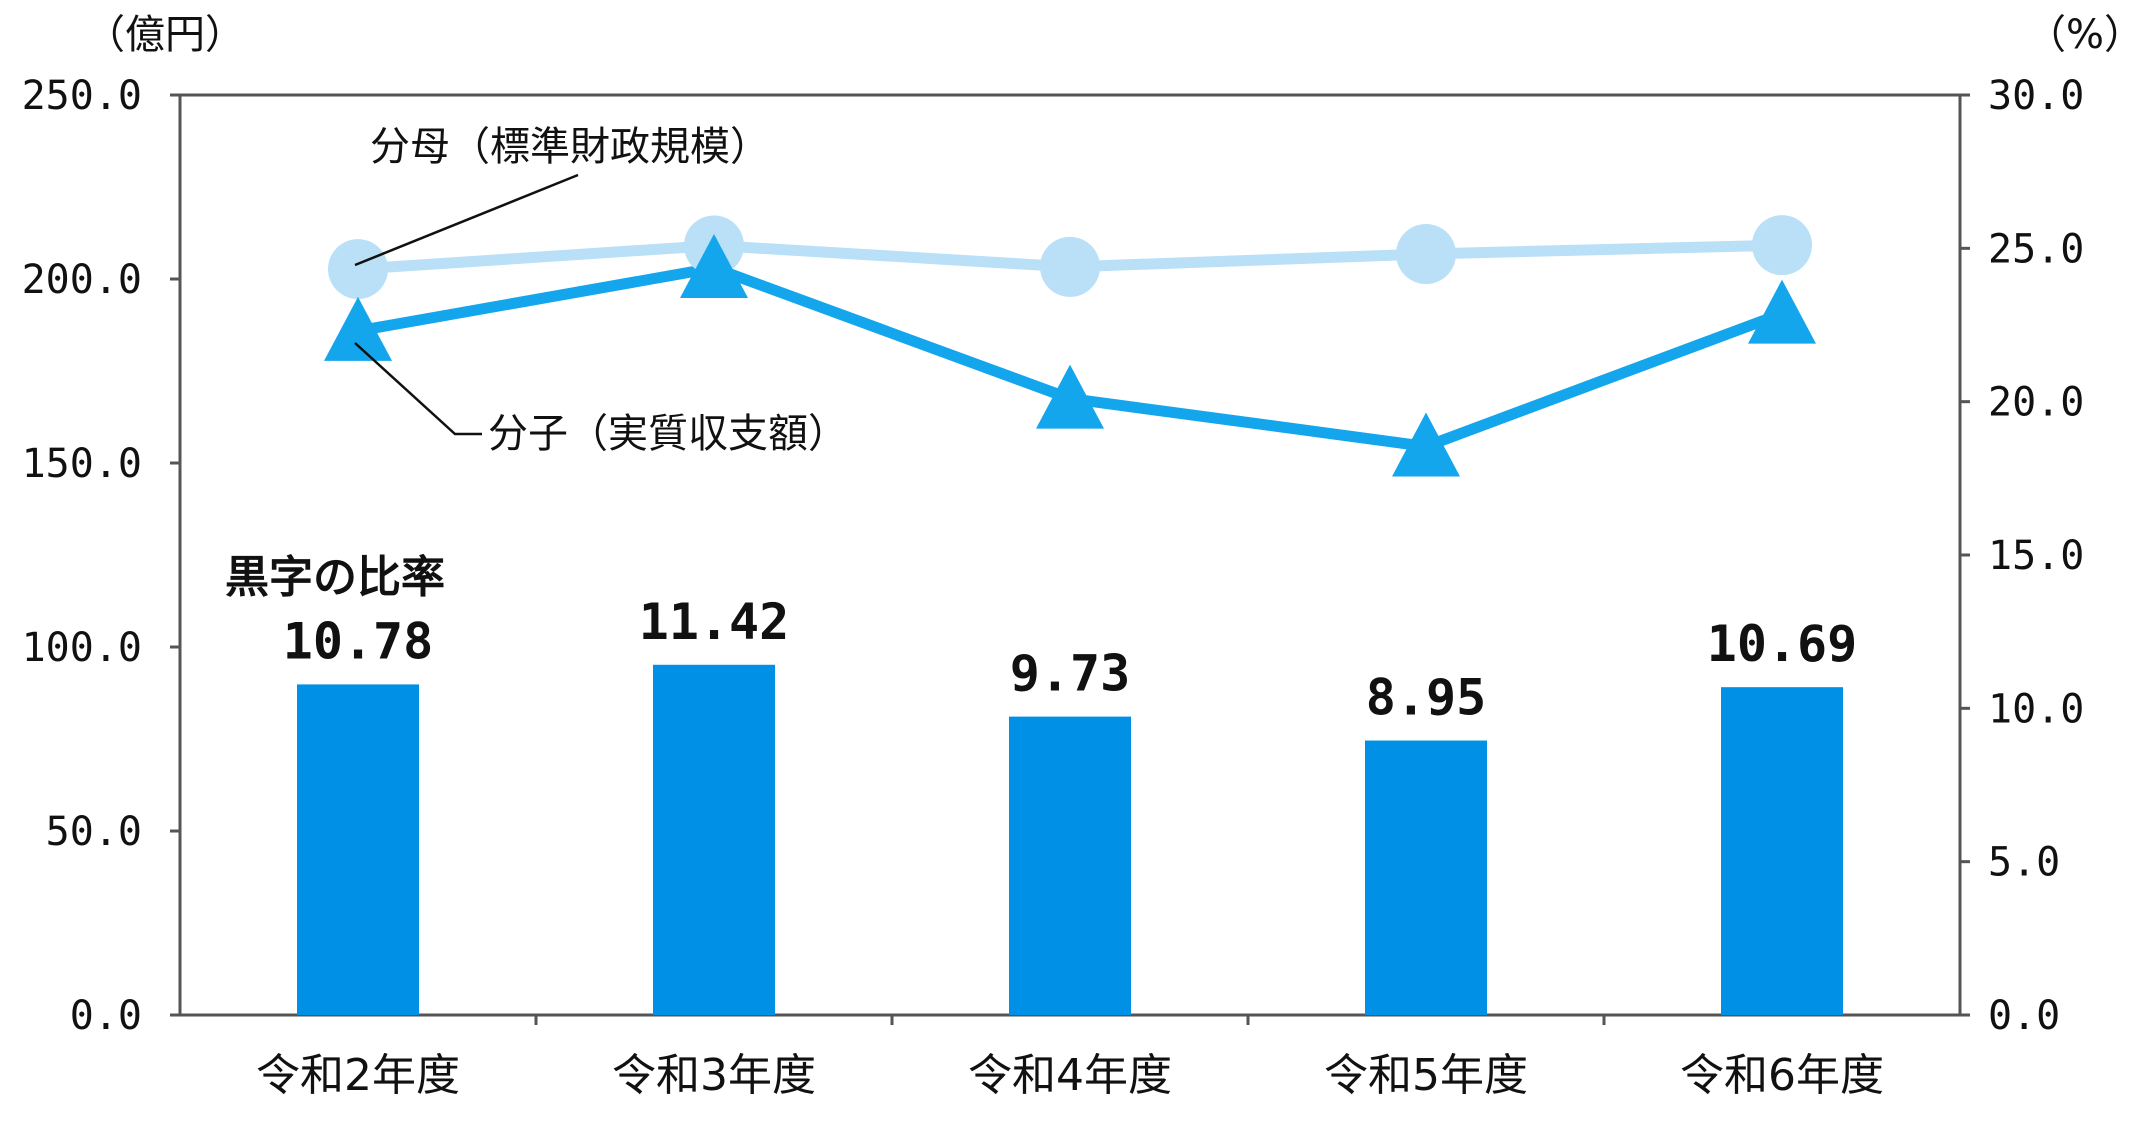 The height and width of the screenshot is (1131, 2141). What do you see at coordinates (82, 280) in the screenshot?
I see `left-tick-label: 200.0` at bounding box center [82, 280].